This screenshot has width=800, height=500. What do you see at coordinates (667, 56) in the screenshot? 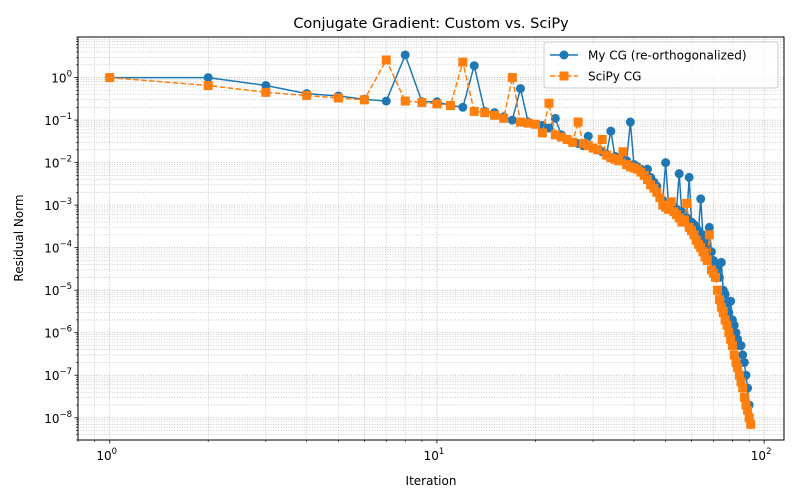
I see `legend-label-my-cg: My CG (re-orthogonalized)` at bounding box center [667, 56].